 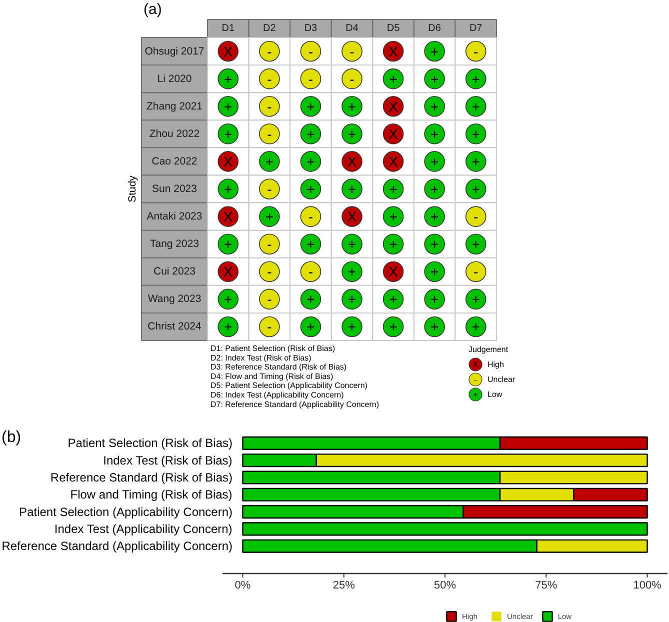 What do you see at coordinates (435, 28) in the screenshot?
I see `x-tick-label: D6` at bounding box center [435, 28].